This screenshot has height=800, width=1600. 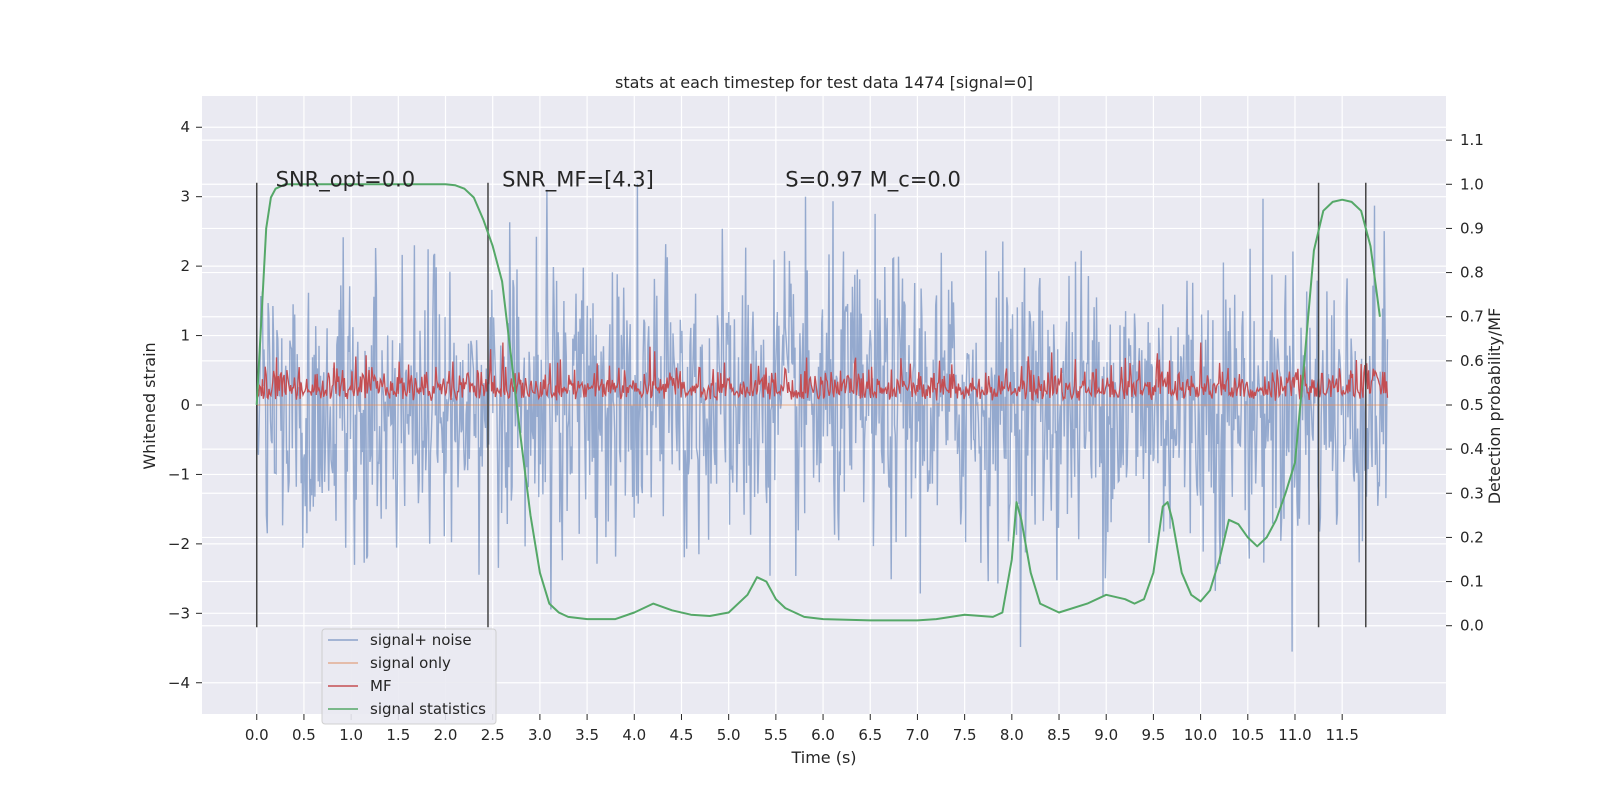 What do you see at coordinates (729, 735) in the screenshot?
I see `x-tick-label: 5.0` at bounding box center [729, 735].